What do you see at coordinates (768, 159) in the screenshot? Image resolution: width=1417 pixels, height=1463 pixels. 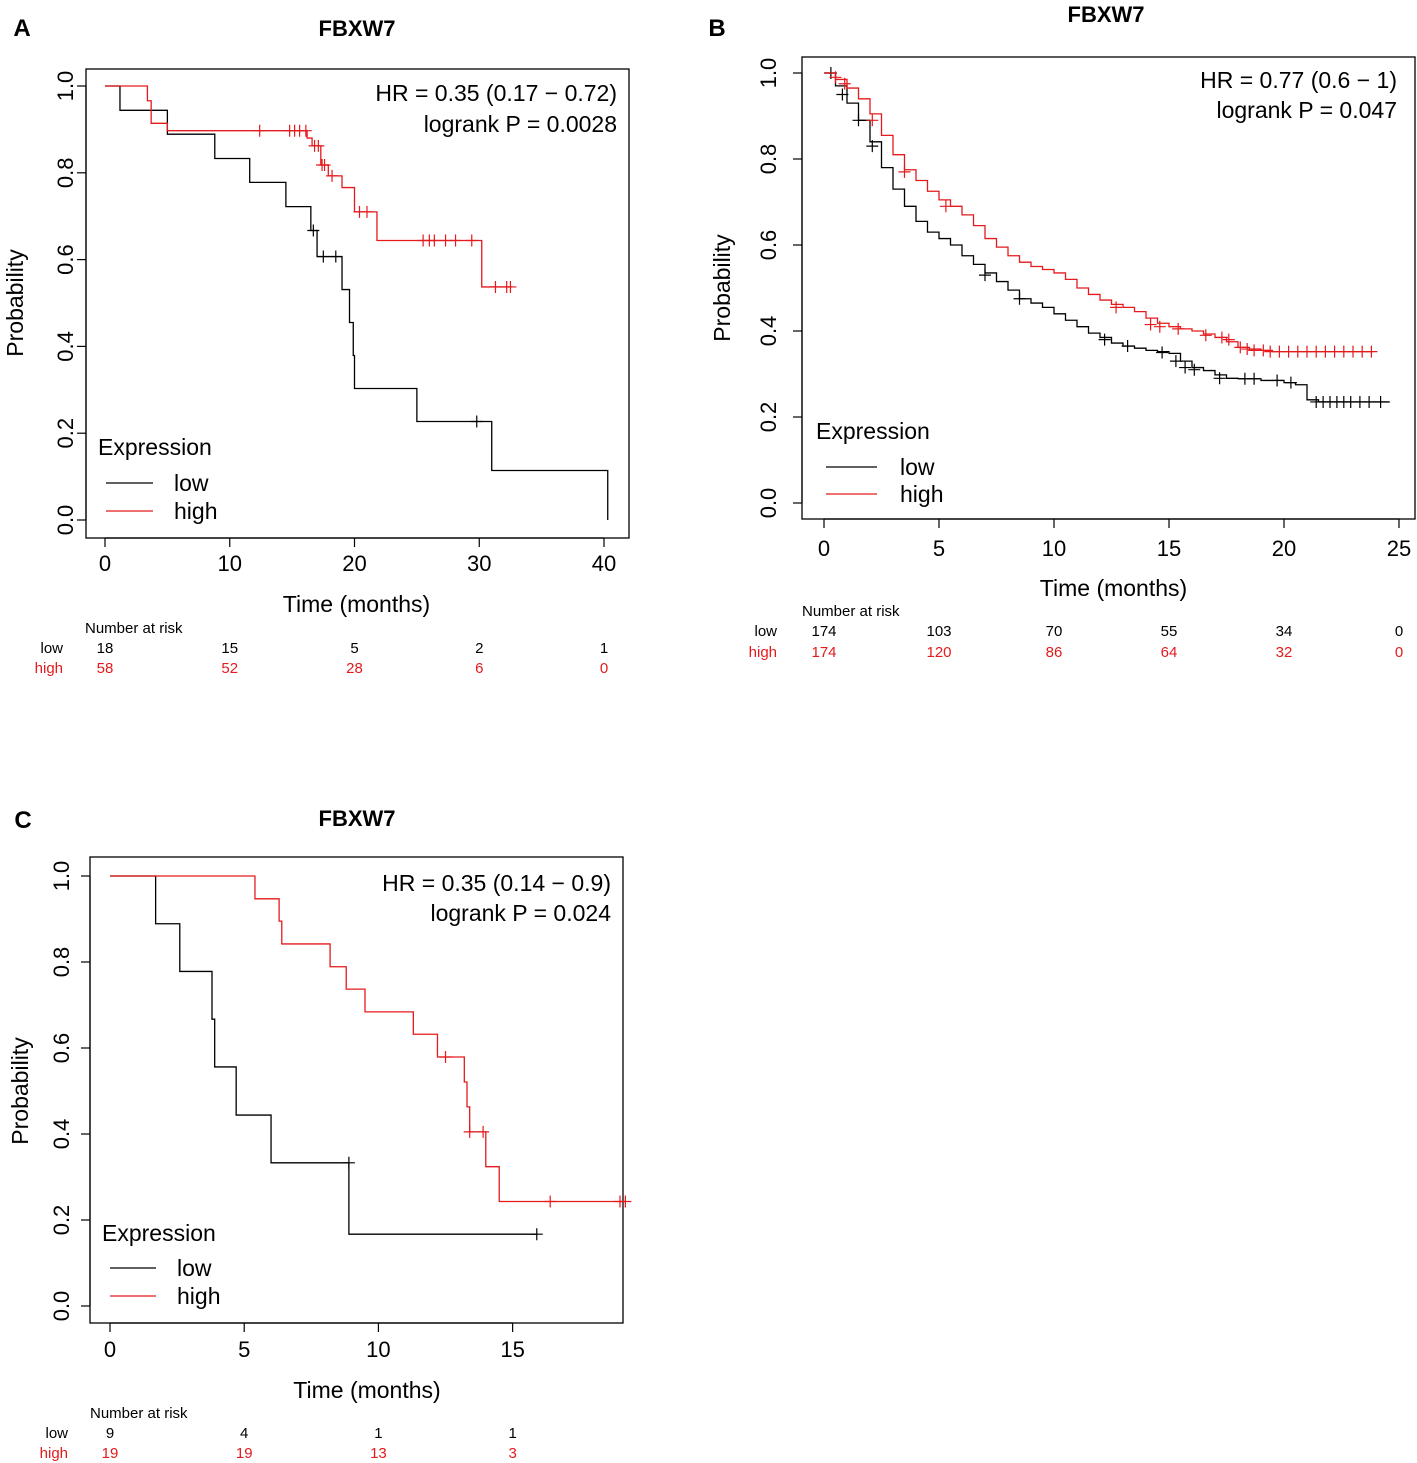 I see `y-tick-label: 0.8` at bounding box center [768, 159].